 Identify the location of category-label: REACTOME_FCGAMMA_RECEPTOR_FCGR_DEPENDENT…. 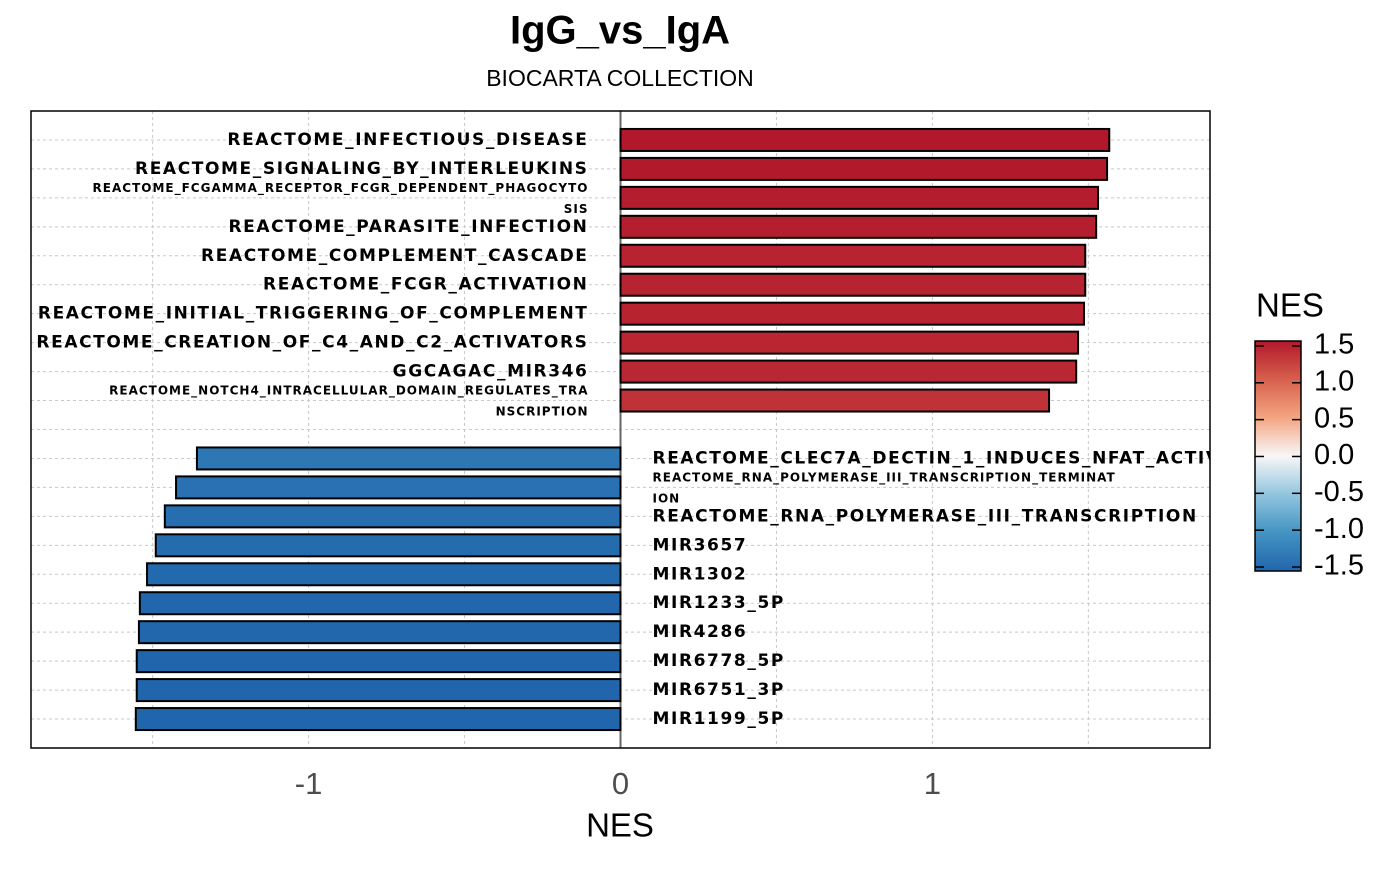
(341, 197).